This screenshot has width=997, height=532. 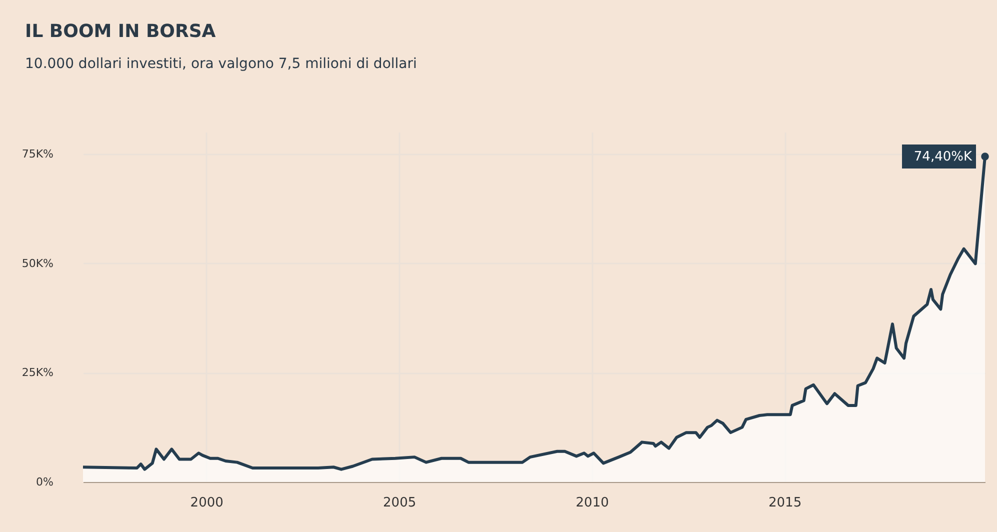 What do you see at coordinates (399, 503) in the screenshot?
I see `x-tick-label: 2005` at bounding box center [399, 503].